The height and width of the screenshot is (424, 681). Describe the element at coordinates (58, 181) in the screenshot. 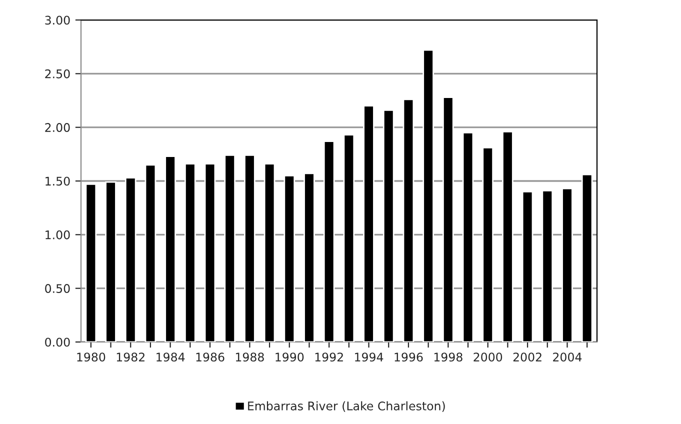

I see `y-tick-label: 1.50` at that location.